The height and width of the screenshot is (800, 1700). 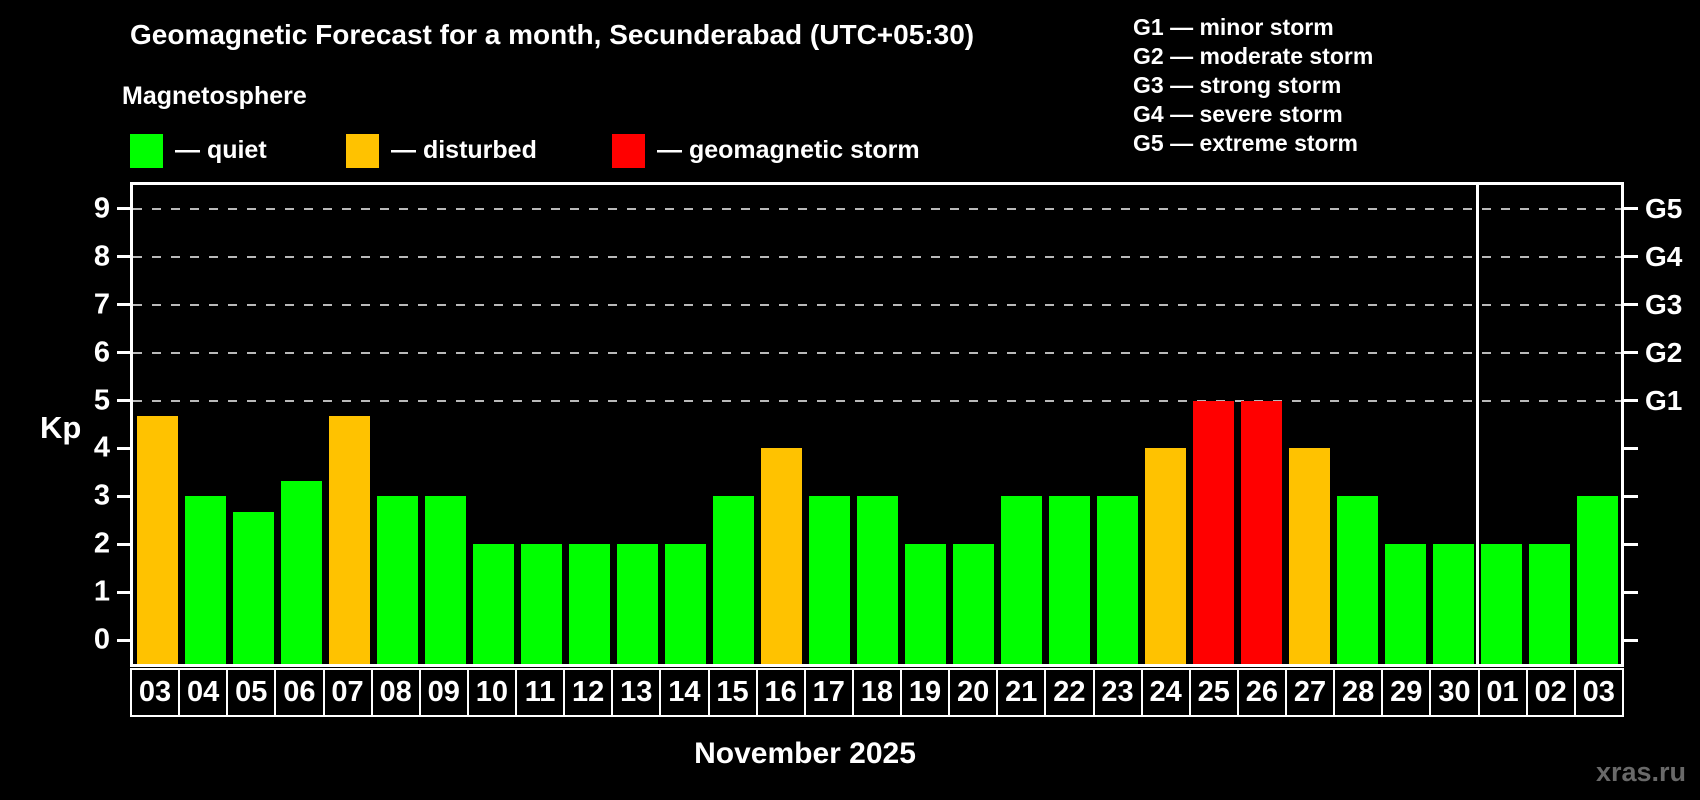 What do you see at coordinates (788, 150) in the screenshot?
I see `legend-label-storm: — geomagnetic storm` at bounding box center [788, 150].